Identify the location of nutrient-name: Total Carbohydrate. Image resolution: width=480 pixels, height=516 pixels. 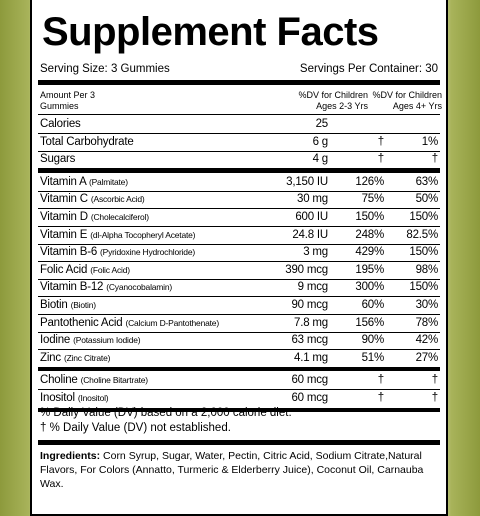
(87, 142).